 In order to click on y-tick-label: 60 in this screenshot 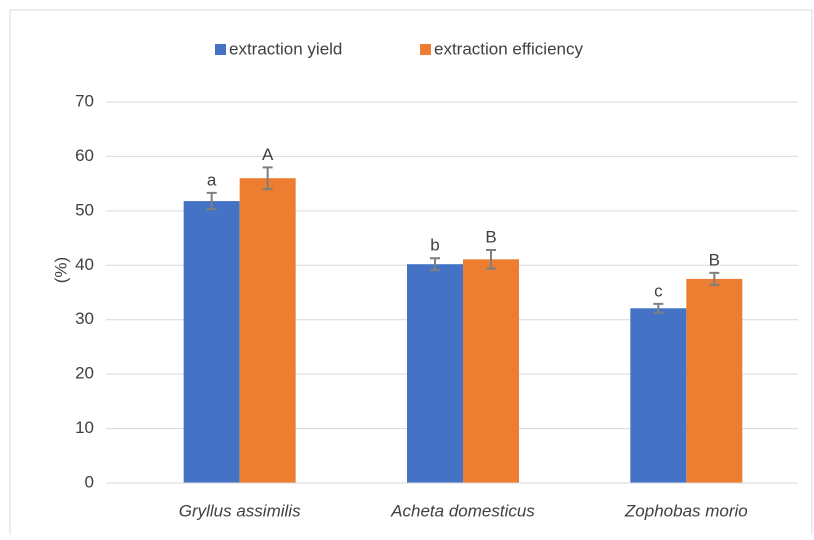, I will do `click(84, 155)`.